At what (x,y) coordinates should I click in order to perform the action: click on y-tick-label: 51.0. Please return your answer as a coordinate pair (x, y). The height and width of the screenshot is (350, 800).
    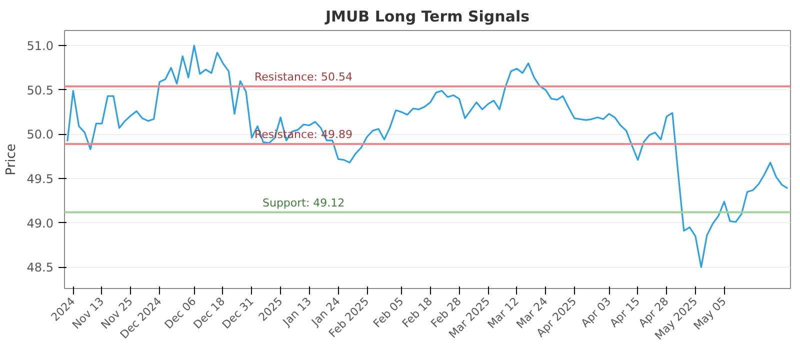
    Looking at the image, I should click on (40, 46).